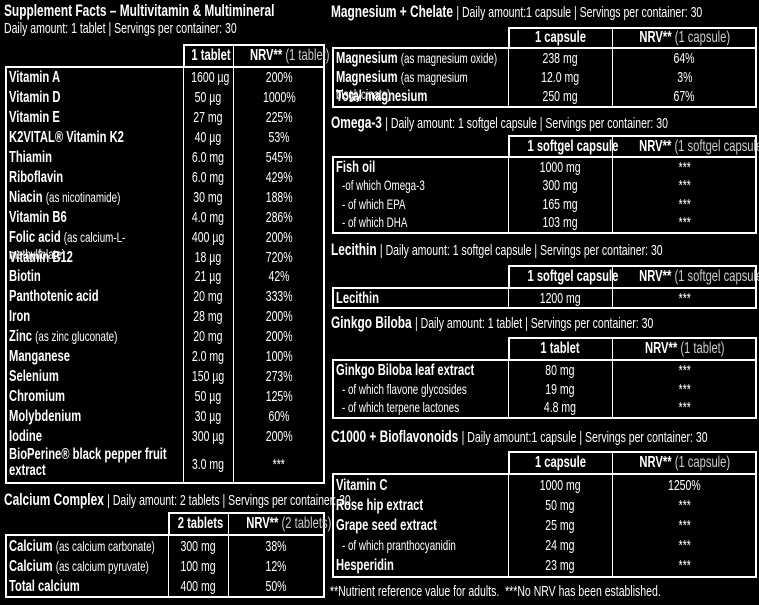  Describe the element at coordinates (94, 436) in the screenshot. I see `row-name: Iodine` at that location.